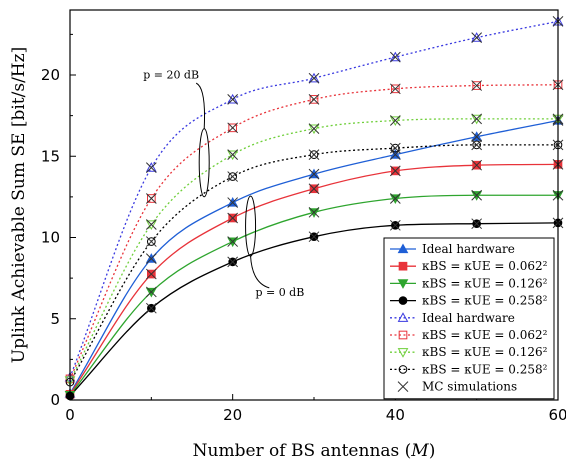  I want to click on y-tick-label: 15, so click(50, 156).